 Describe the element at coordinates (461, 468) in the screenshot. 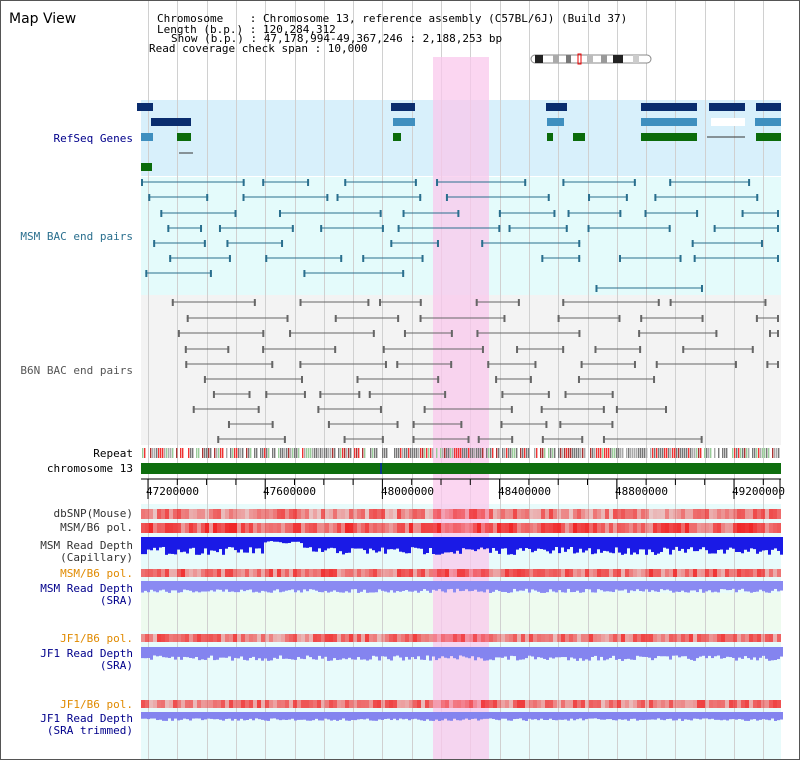

I see `chromosome-bar` at that location.